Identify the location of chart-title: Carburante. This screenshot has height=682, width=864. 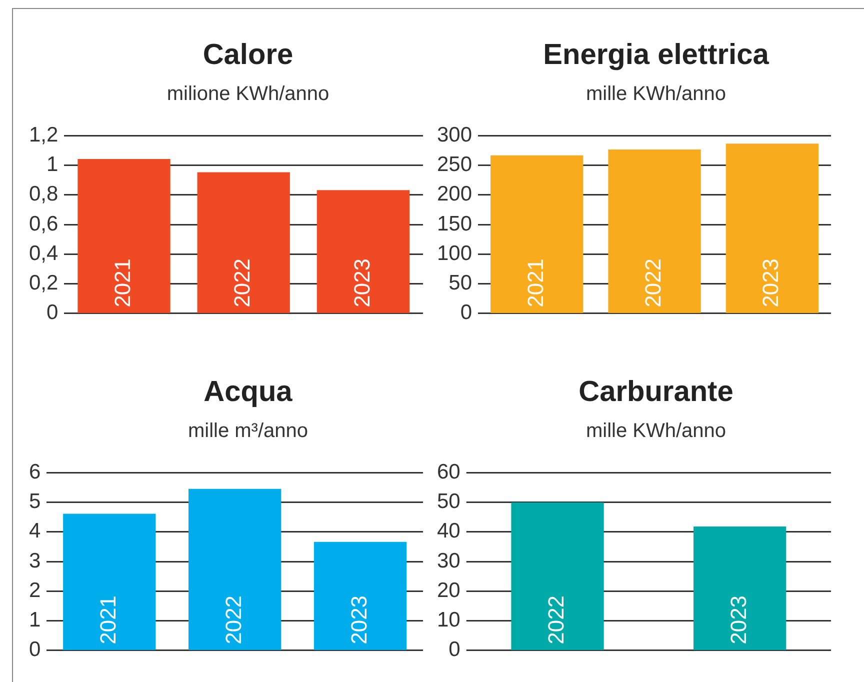
(656, 392).